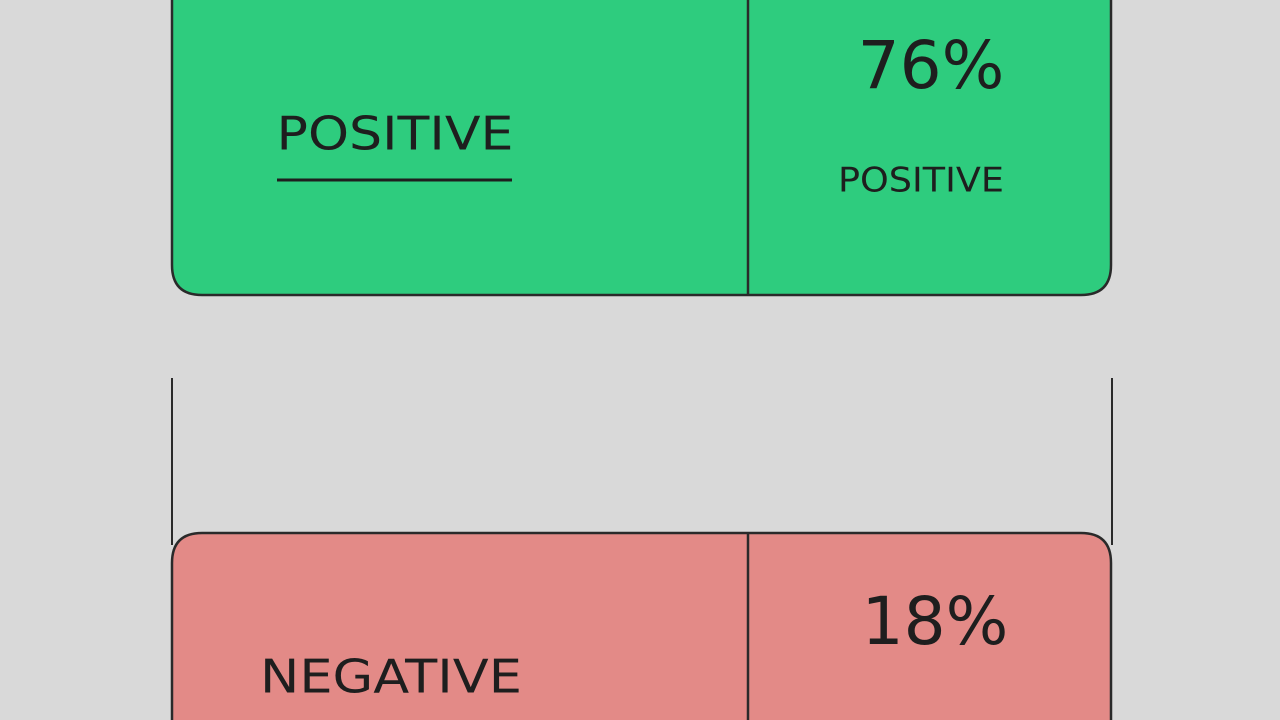 This screenshot has height=720, width=1280. What do you see at coordinates (395, 134) in the screenshot?
I see `card-label: POSITIVE` at bounding box center [395, 134].